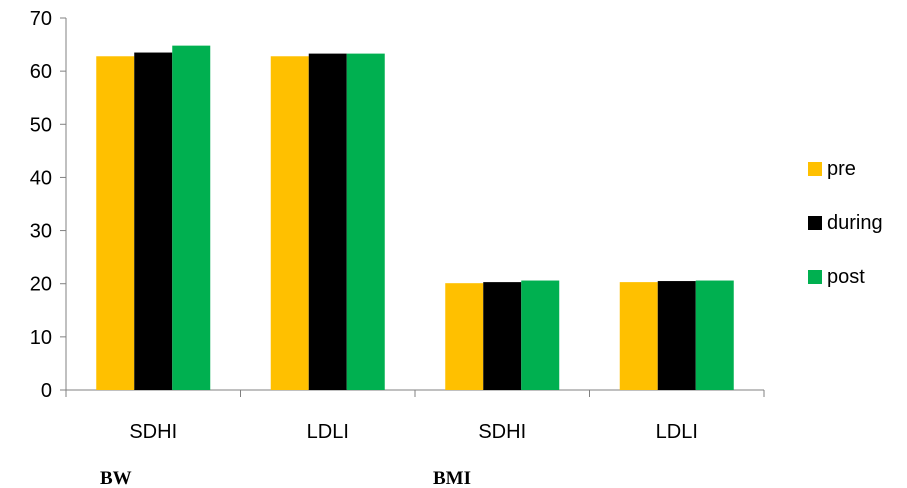  I want to click on group-label: BMI, so click(452, 478).